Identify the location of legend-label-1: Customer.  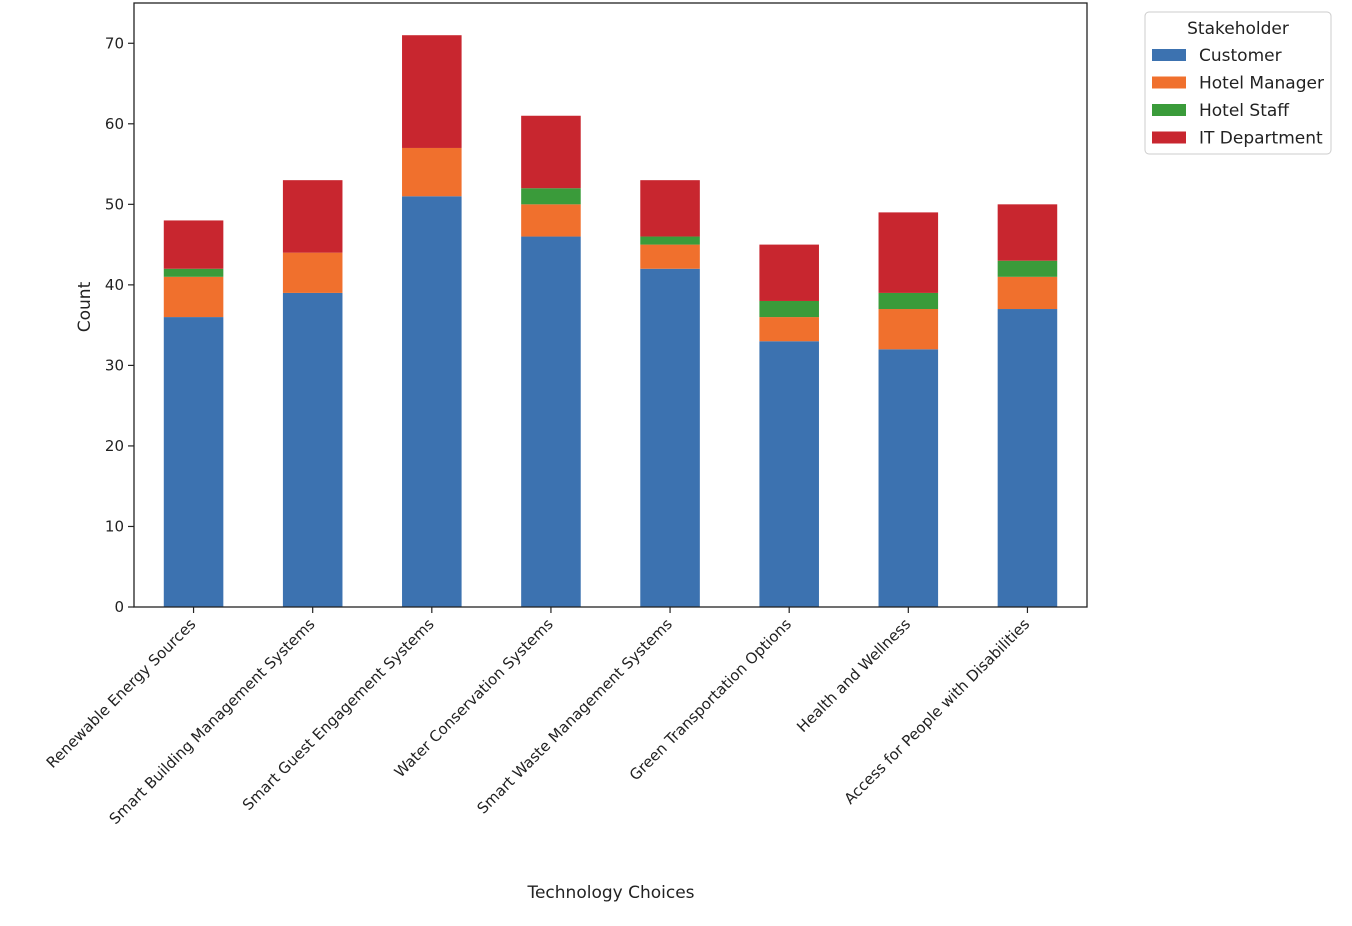
(1240, 56).